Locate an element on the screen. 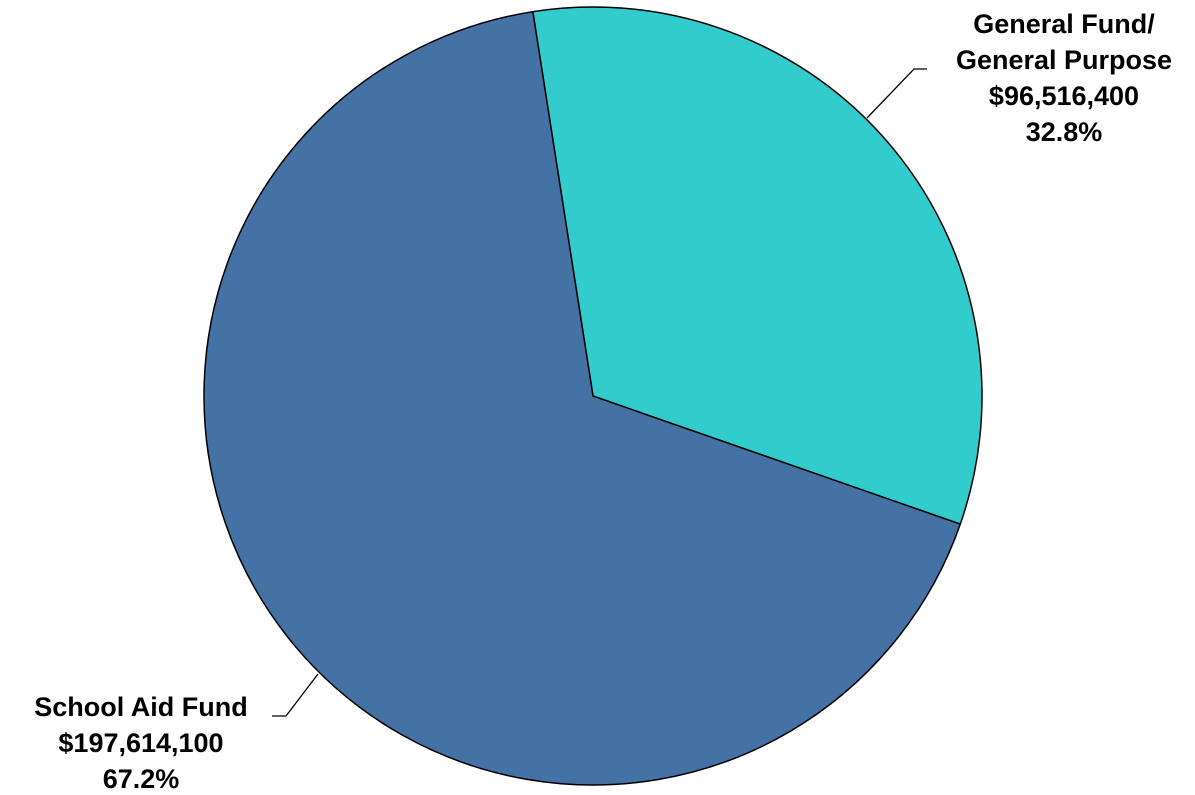 The height and width of the screenshot is (795, 1195). slice-percent-label: 32.8% is located at coordinates (1064, 132).